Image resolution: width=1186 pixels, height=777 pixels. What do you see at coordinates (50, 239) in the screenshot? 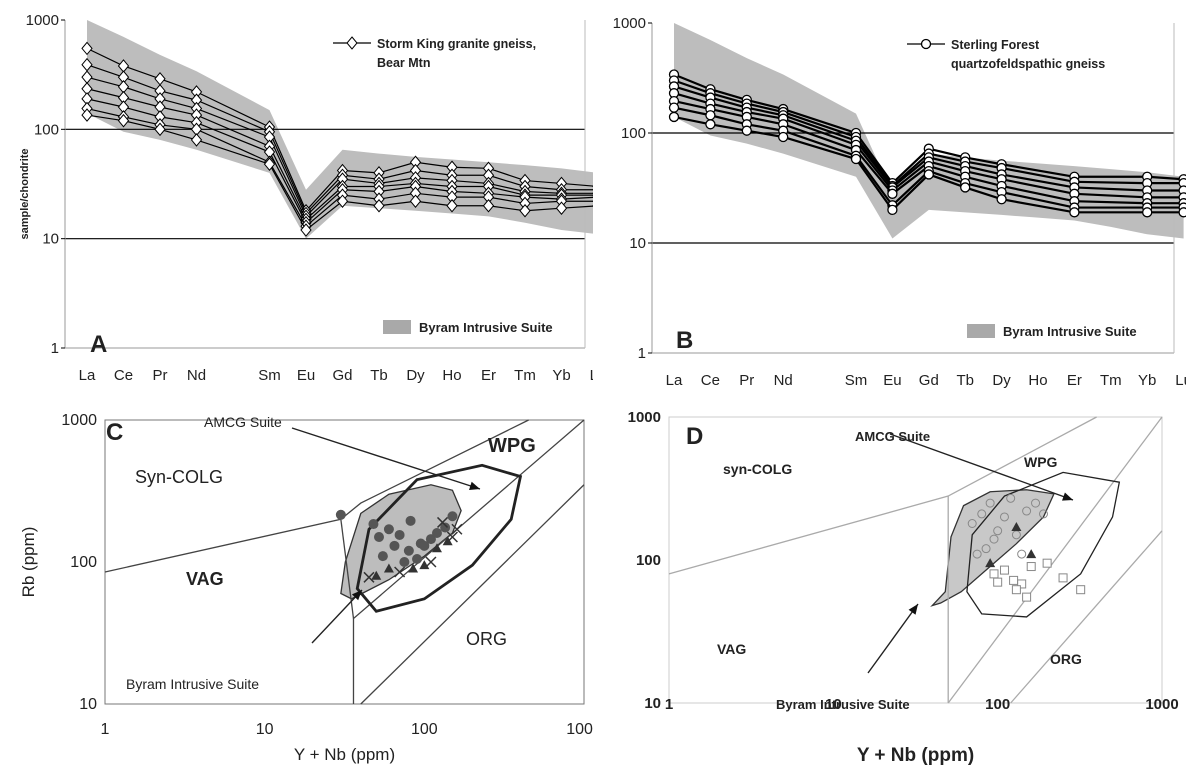
I see `y-tick-label: 10` at bounding box center [50, 239].